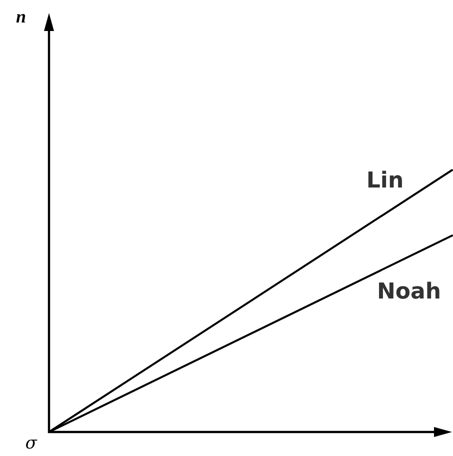 Image resolution: width=453 pixels, height=456 pixels. I want to click on text: σ, so click(31, 443).